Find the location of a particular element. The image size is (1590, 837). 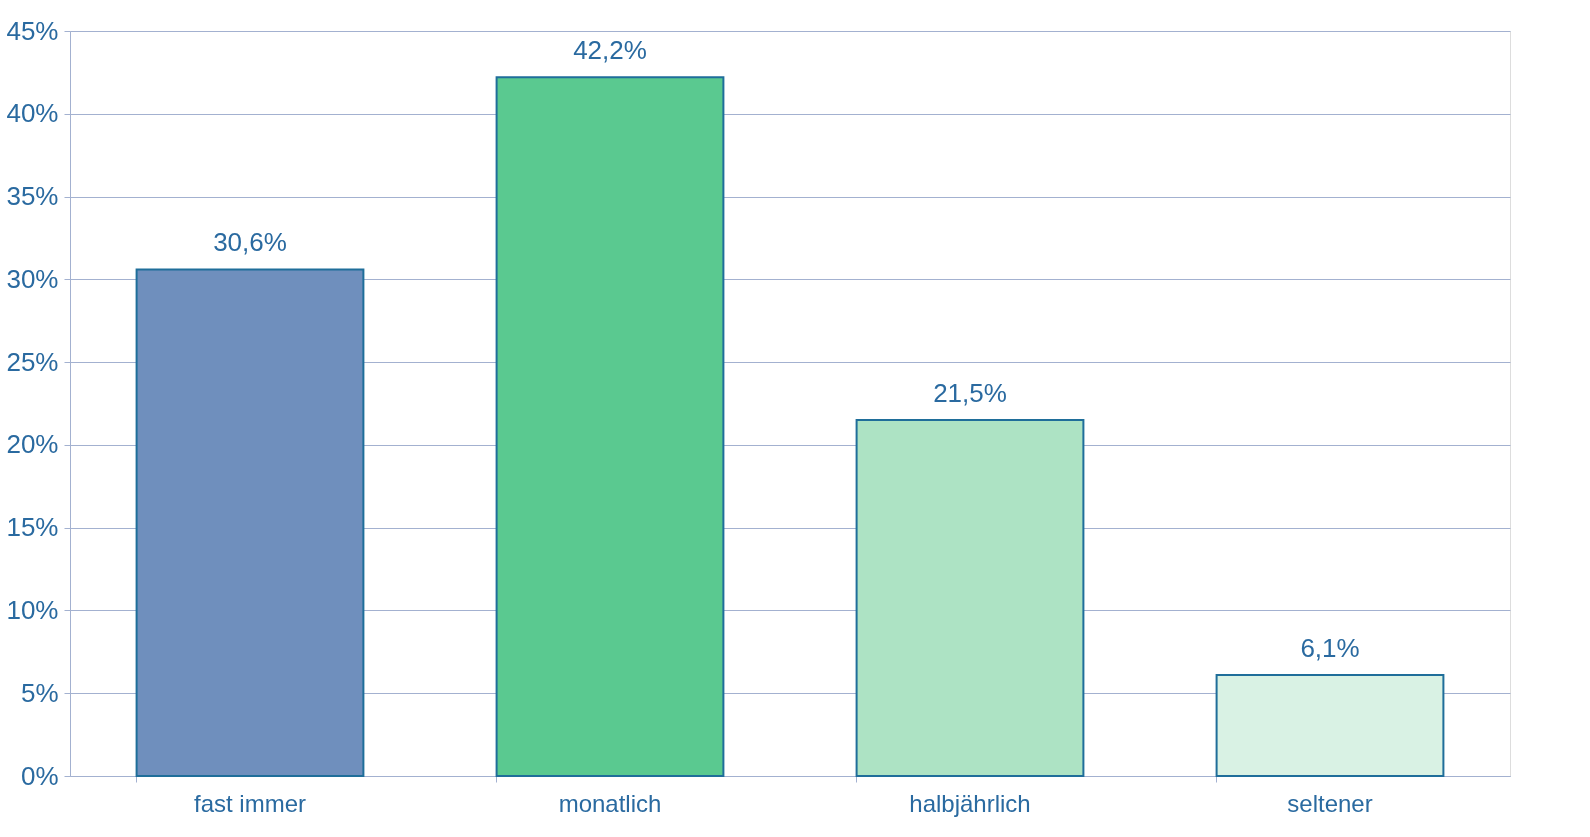

y-tick-label: 0% is located at coordinates (39, 775).